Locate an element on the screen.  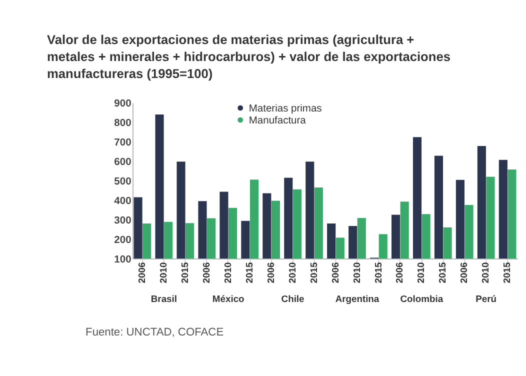
text: Perú is located at coordinates (486, 298).